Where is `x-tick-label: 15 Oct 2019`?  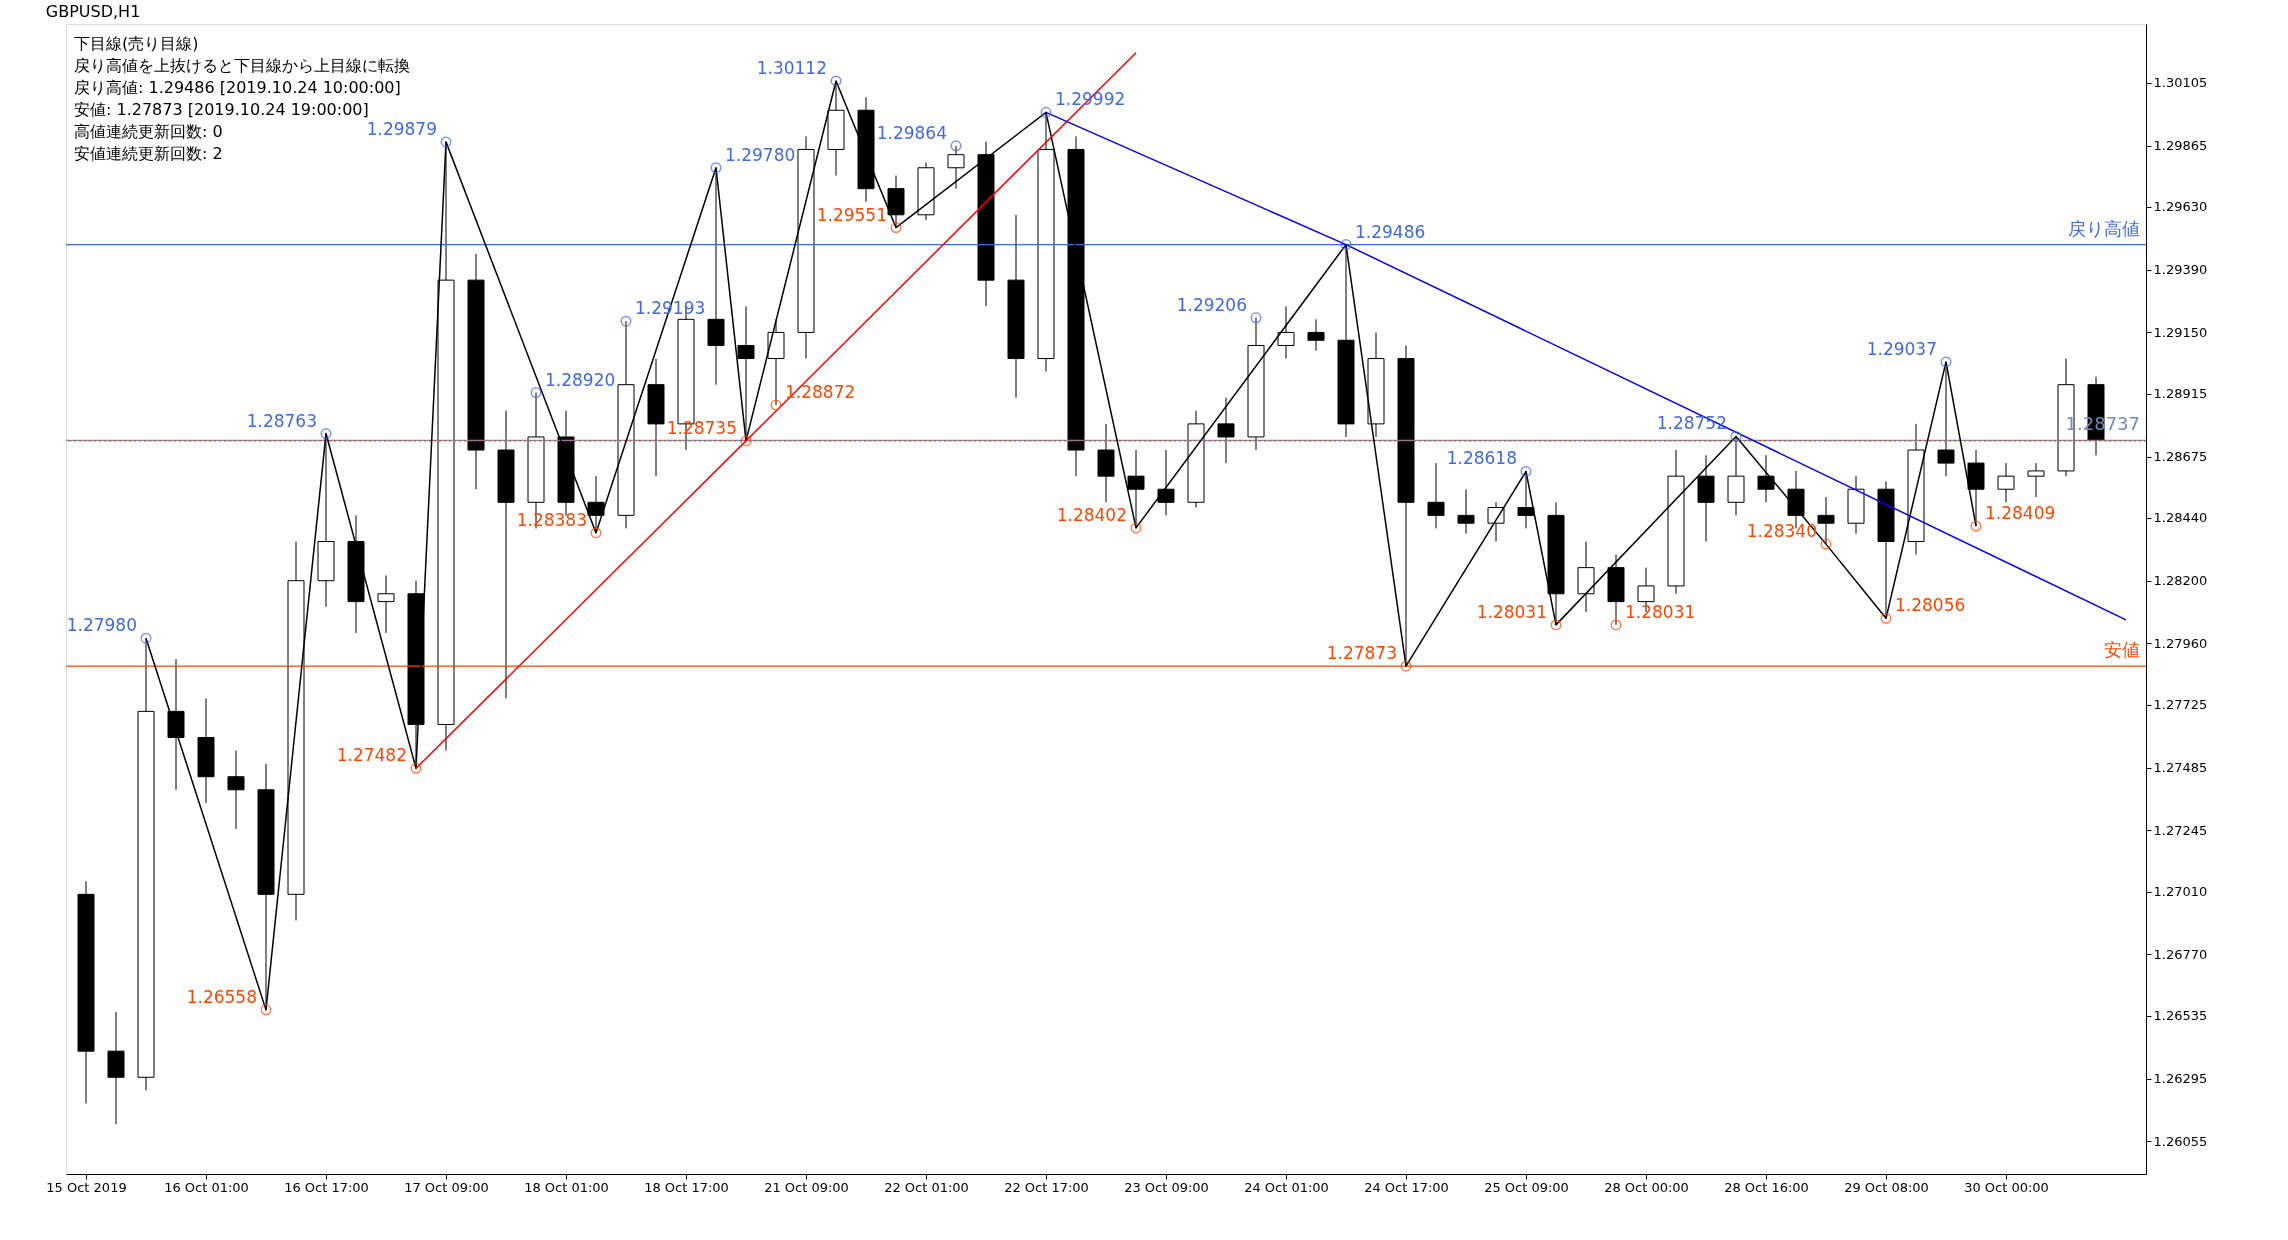 x-tick-label: 15 Oct 2019 is located at coordinates (86, 1187).